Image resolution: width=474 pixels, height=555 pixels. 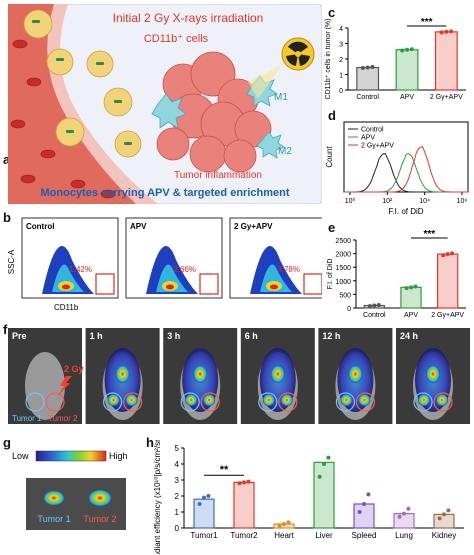 I want to click on time-label: 24 h, so click(x=409, y=336).